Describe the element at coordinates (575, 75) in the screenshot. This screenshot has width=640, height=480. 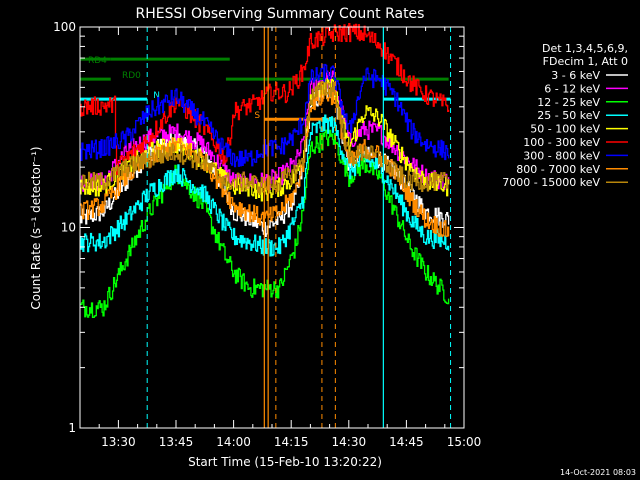
I see `legend-entry-3-6-kev: 3 - 6 keV` at that location.